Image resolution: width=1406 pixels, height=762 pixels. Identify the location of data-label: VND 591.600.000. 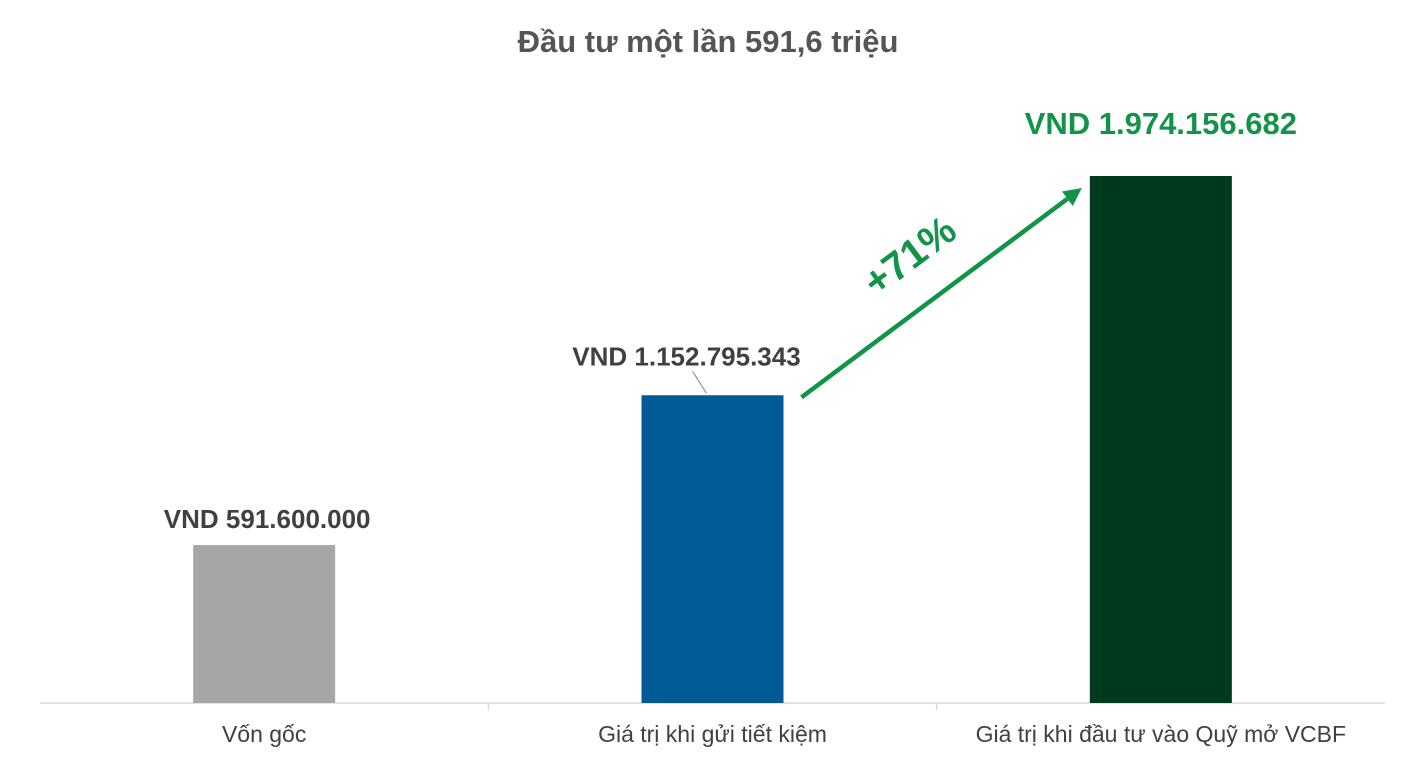
(267, 519).